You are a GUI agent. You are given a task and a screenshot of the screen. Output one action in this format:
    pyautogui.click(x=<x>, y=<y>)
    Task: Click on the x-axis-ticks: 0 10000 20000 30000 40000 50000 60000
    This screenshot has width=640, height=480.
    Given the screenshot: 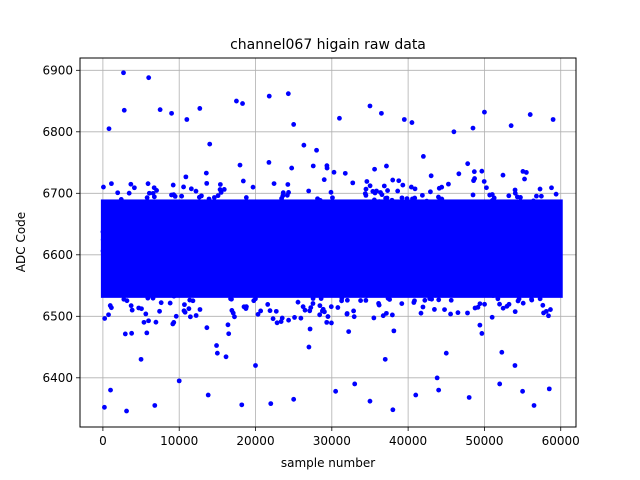 What is the action you would take?
    pyautogui.click(x=339, y=437)
    